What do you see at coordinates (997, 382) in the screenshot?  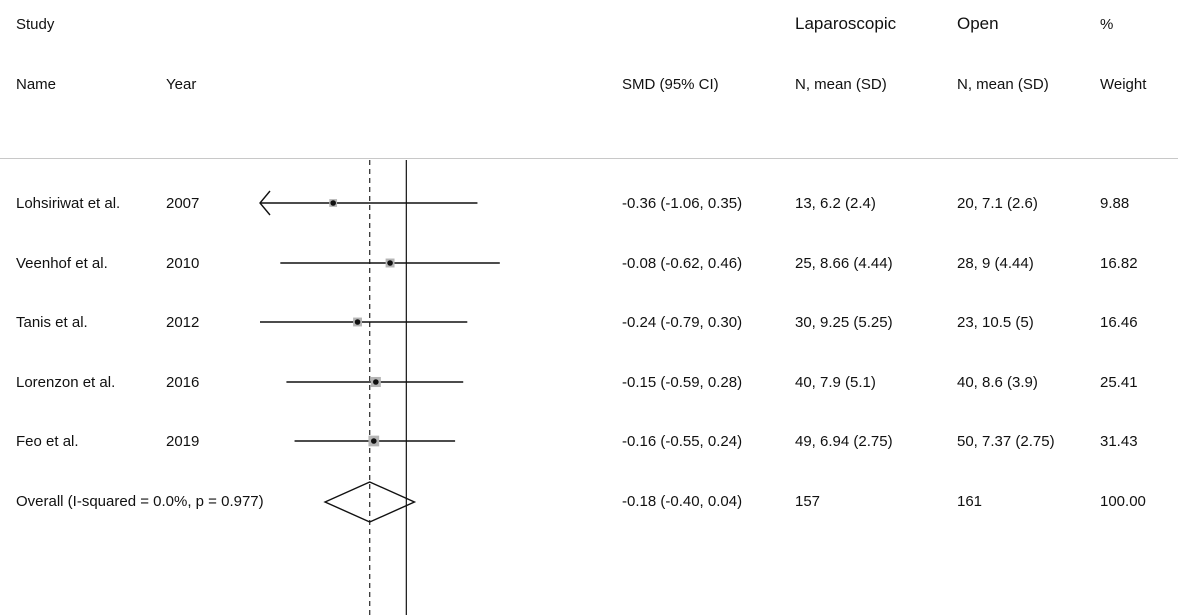 I see `study-open: 40, 8.6 (3.9)` at bounding box center [997, 382].